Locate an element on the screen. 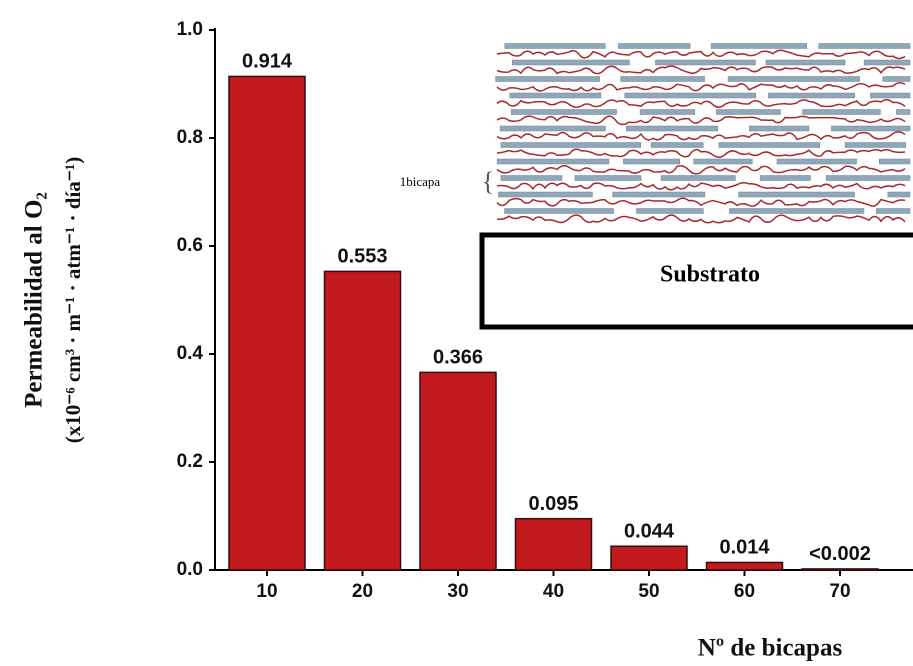 This screenshot has width=913, height=666. substrate-label: Substrato is located at coordinates (710, 275).